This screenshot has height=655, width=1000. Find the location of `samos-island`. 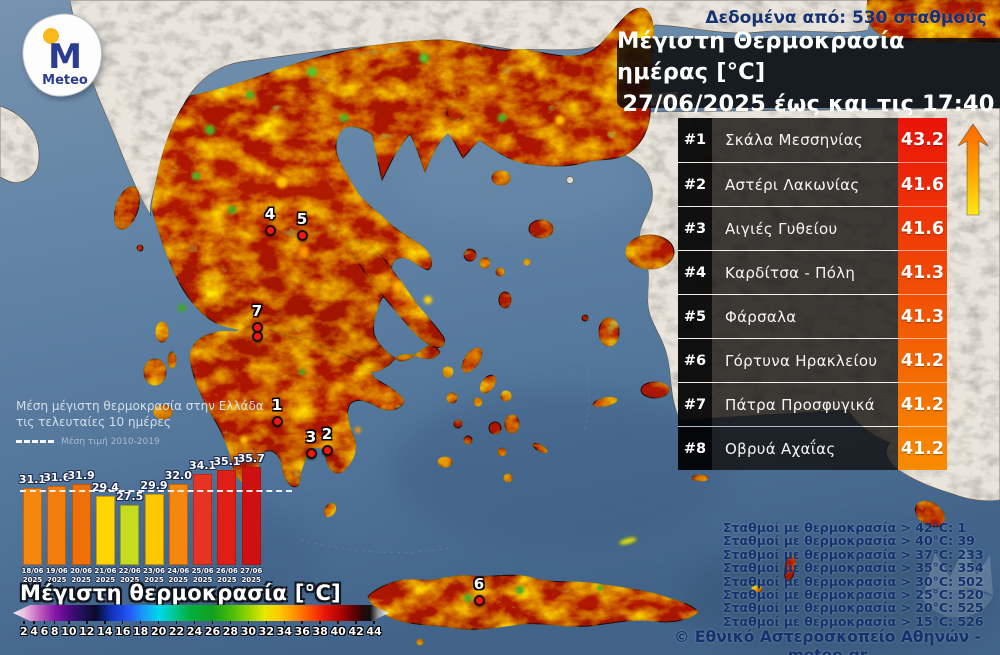

samos-island is located at coordinates (655, 390).